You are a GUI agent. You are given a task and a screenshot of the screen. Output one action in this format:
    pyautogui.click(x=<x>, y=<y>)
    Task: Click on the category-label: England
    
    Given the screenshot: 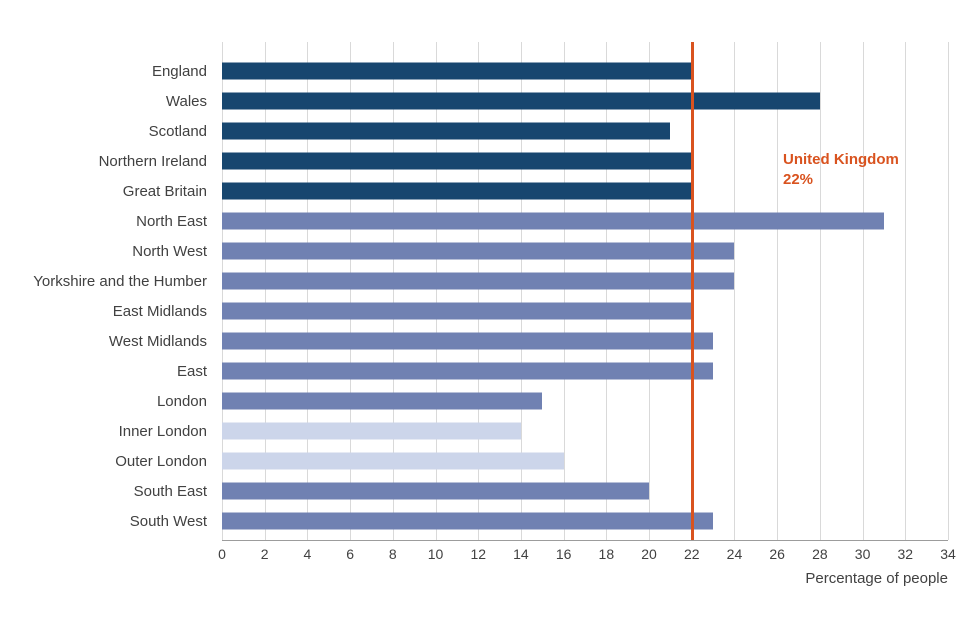 What is the action you would take?
    pyautogui.click(x=179, y=71)
    